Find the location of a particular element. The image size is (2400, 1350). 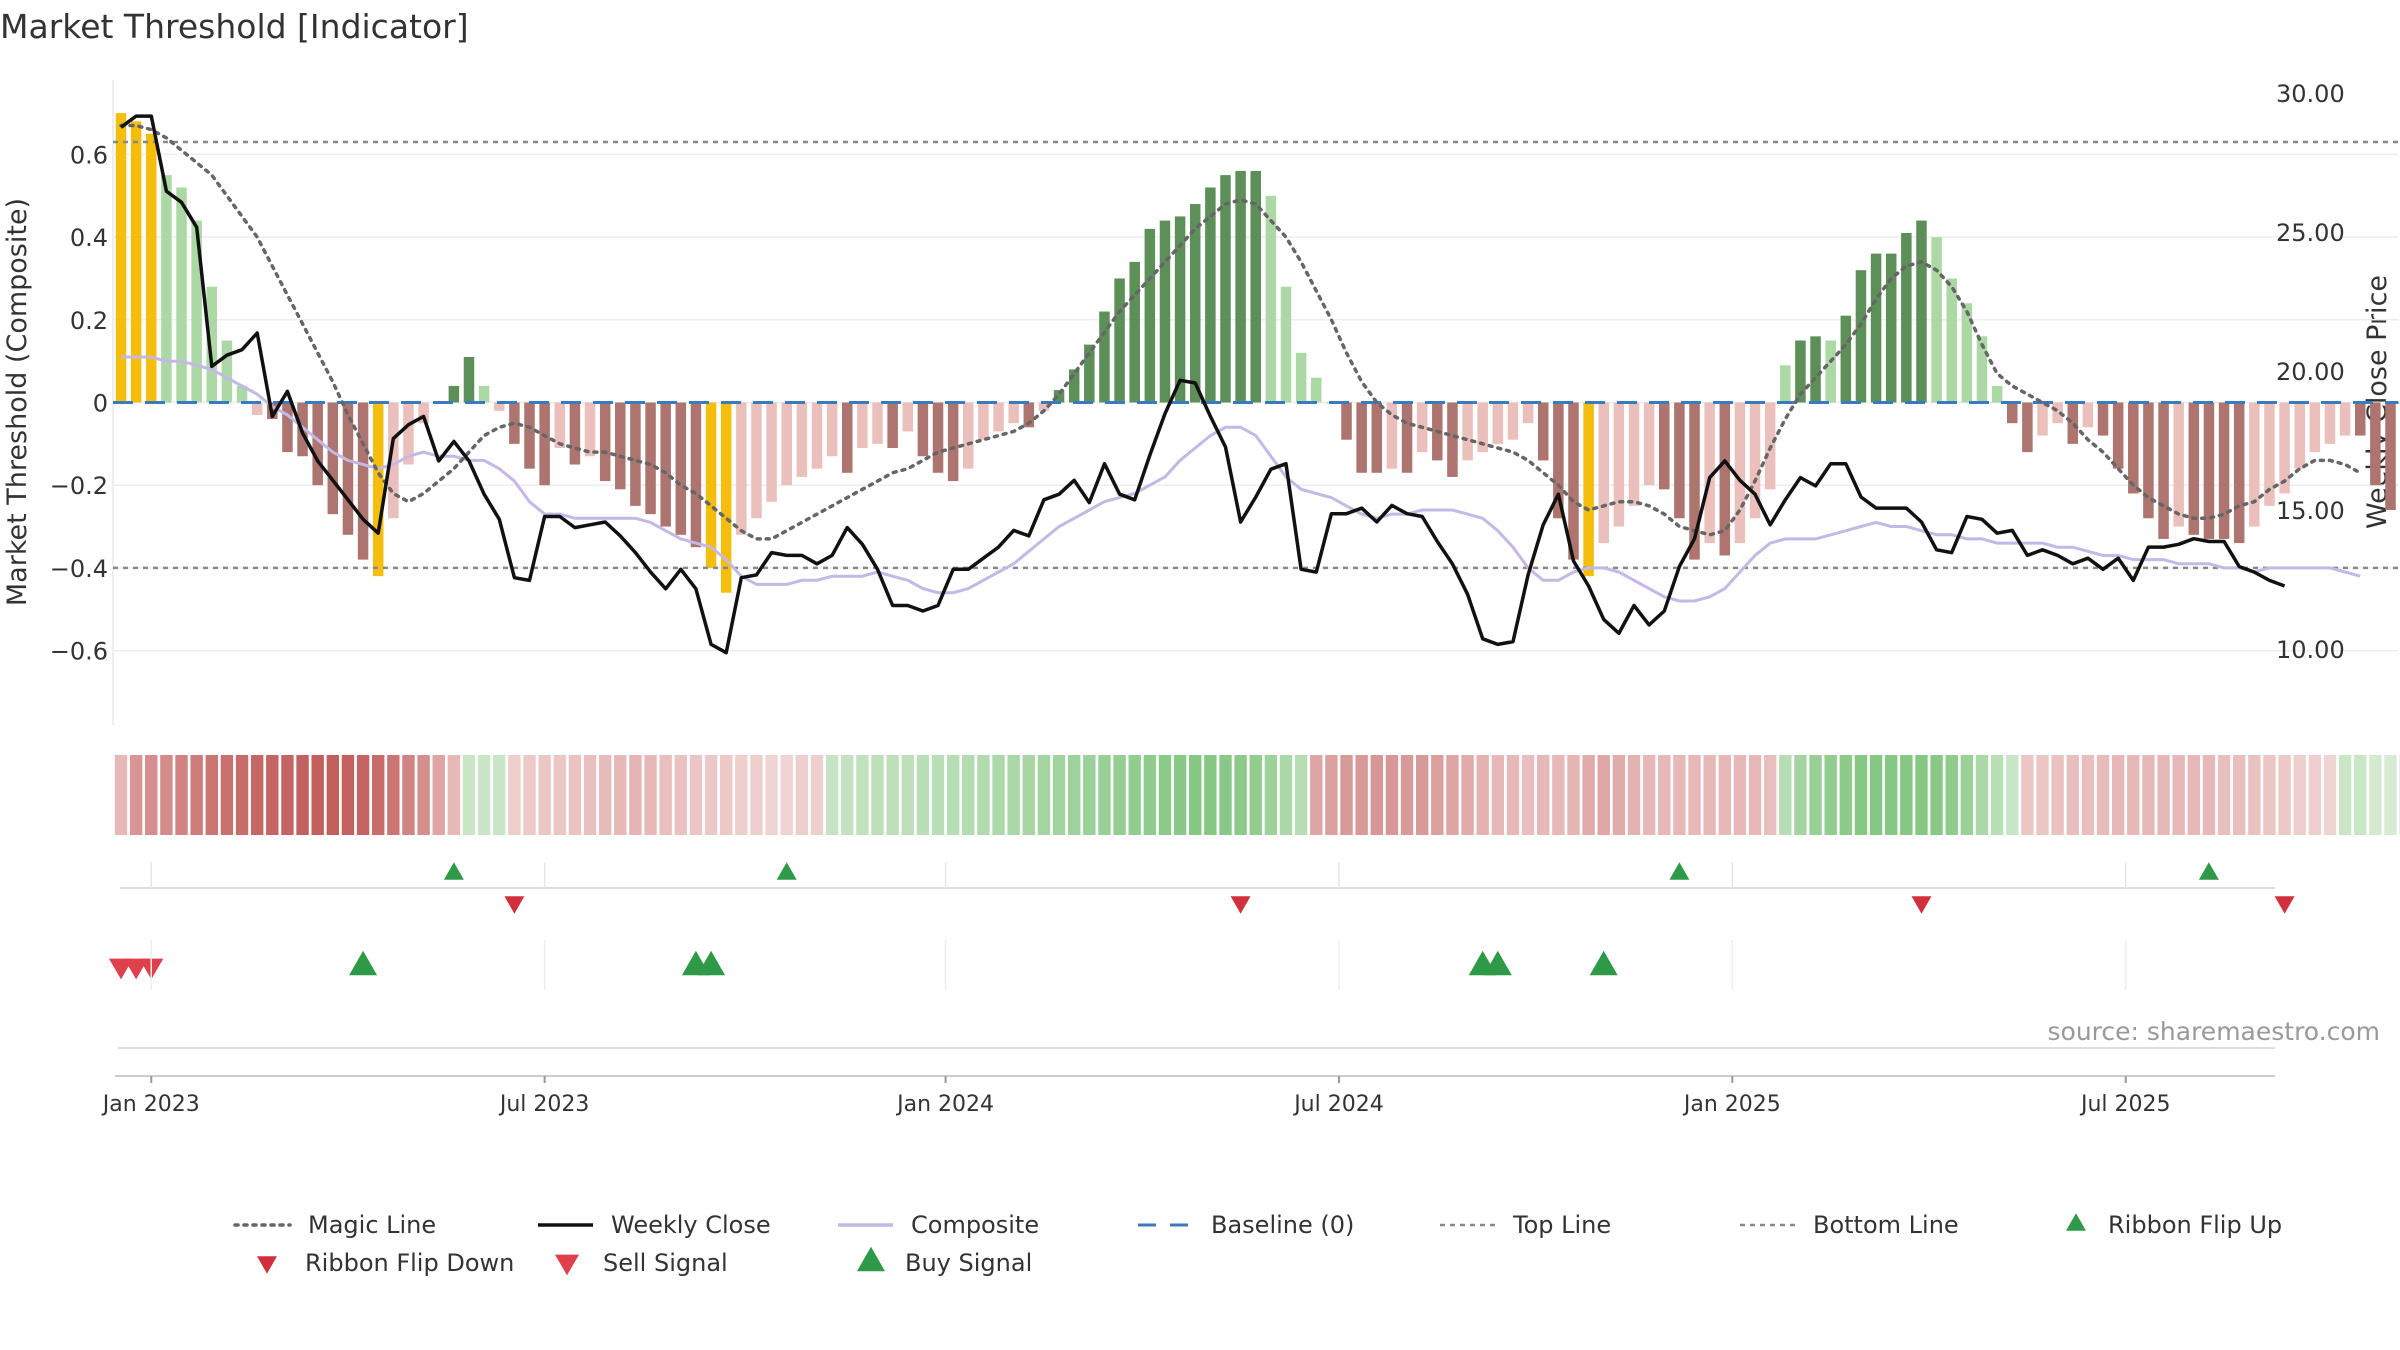

legend-label: Bottom Line is located at coordinates (1886, 1225).